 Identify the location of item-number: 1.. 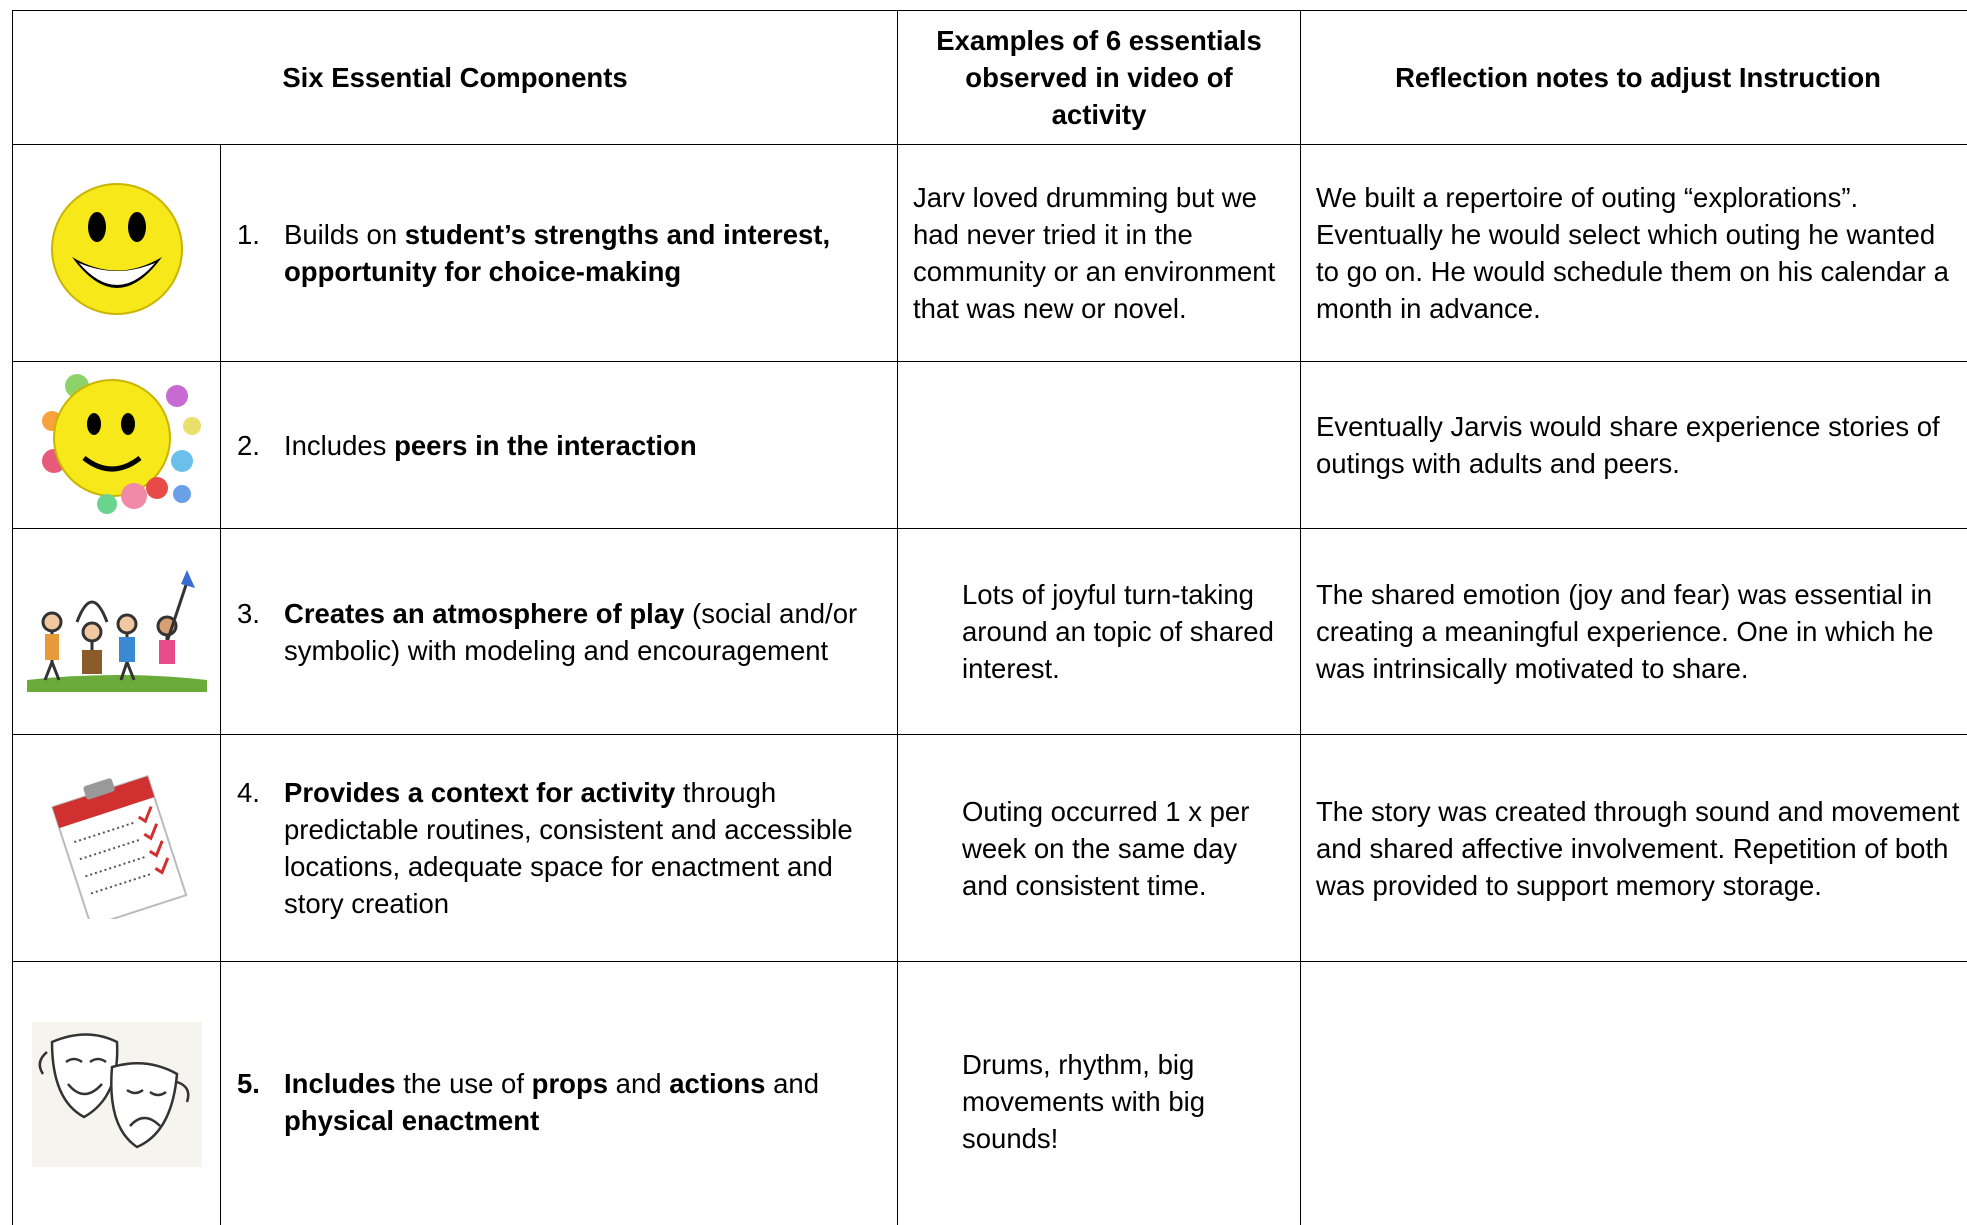
(248, 234).